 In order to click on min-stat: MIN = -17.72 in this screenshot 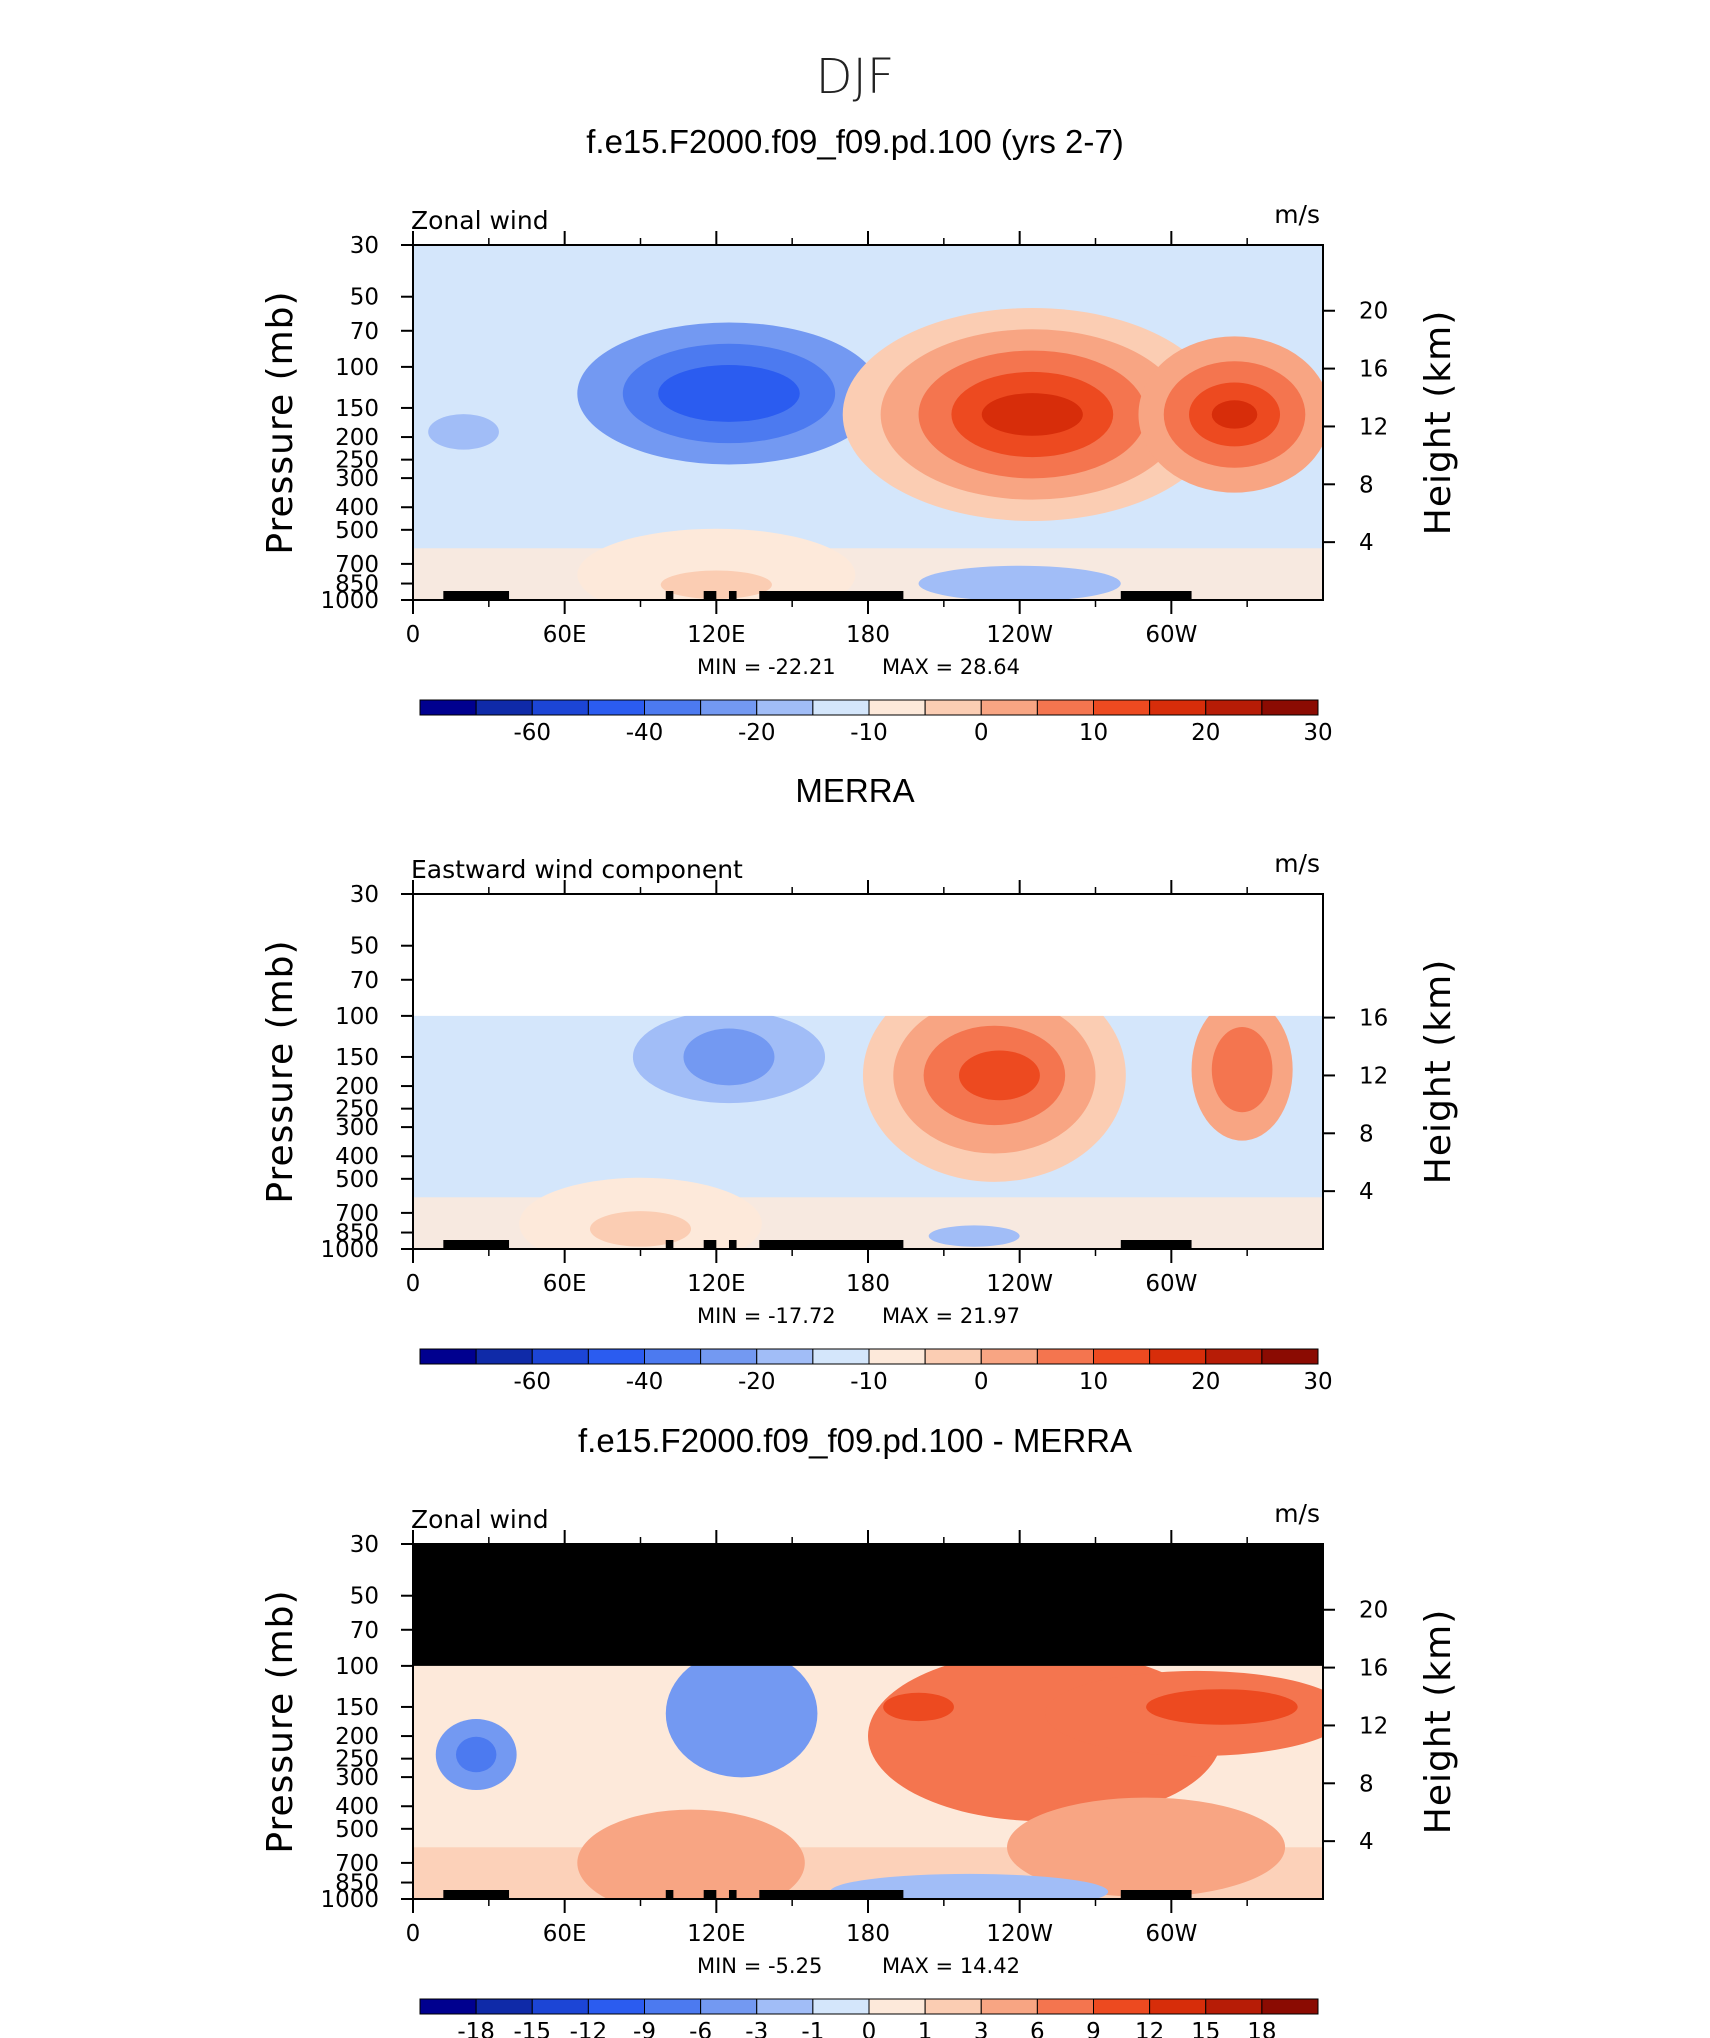, I will do `click(766, 1316)`.